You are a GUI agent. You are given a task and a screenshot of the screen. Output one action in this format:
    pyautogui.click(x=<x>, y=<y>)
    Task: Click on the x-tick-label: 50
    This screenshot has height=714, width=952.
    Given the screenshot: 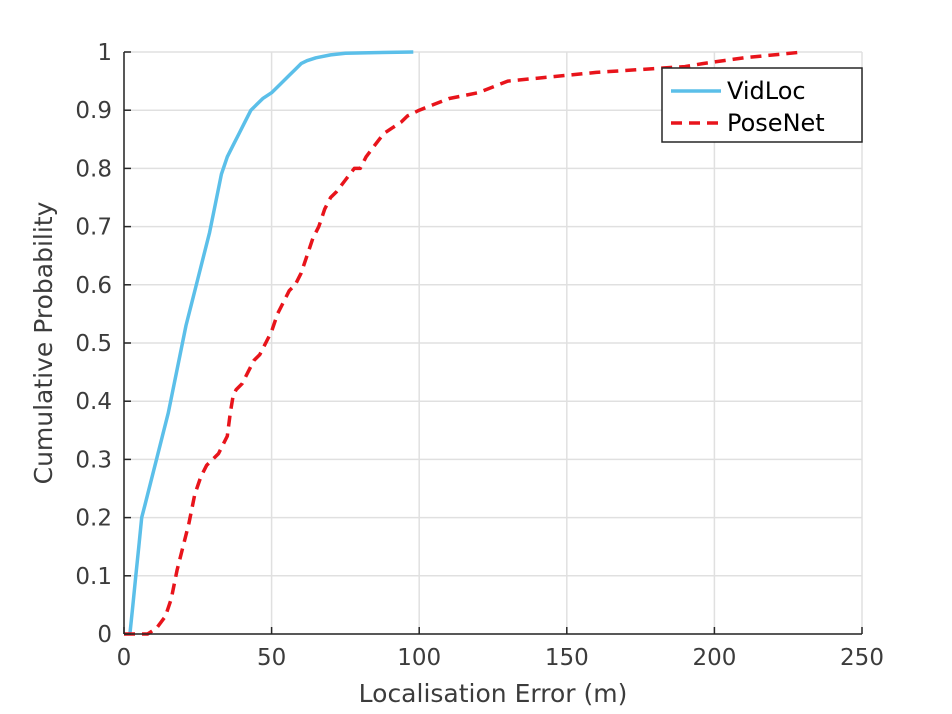 What is the action you would take?
    pyautogui.click(x=271, y=658)
    